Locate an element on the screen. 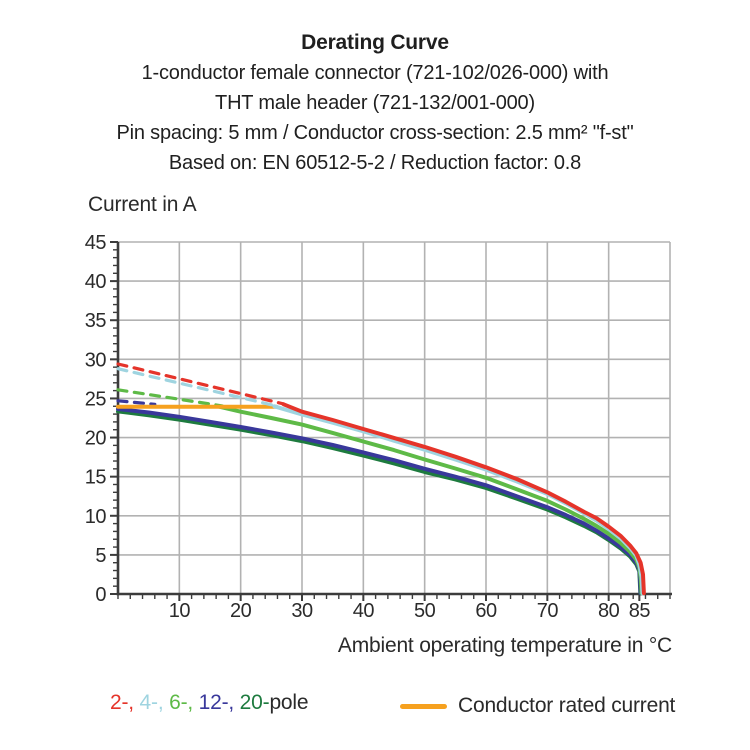 This screenshot has height=750, width=750. series-4-pole-solid is located at coordinates (458, 500).